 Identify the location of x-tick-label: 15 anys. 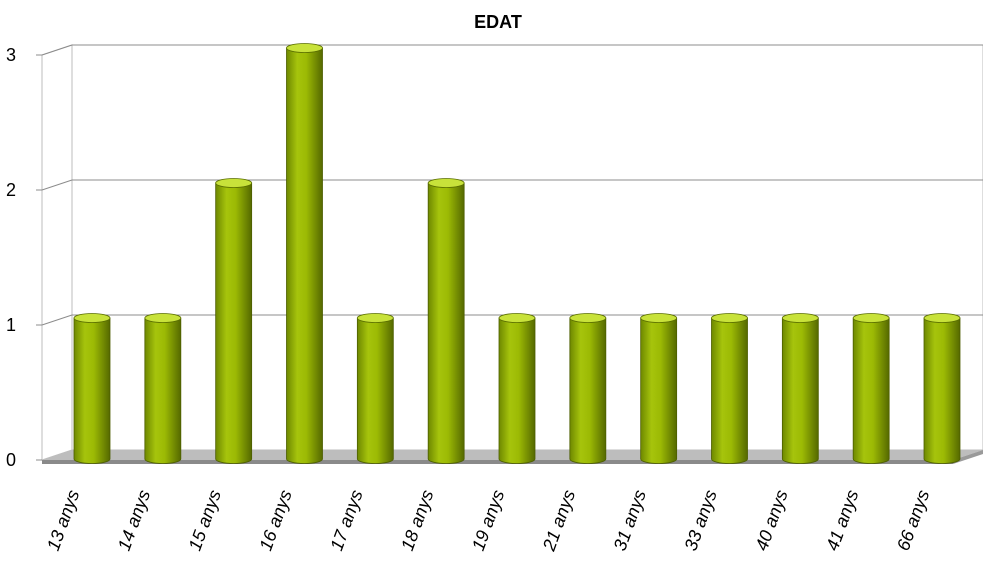
(205, 520).